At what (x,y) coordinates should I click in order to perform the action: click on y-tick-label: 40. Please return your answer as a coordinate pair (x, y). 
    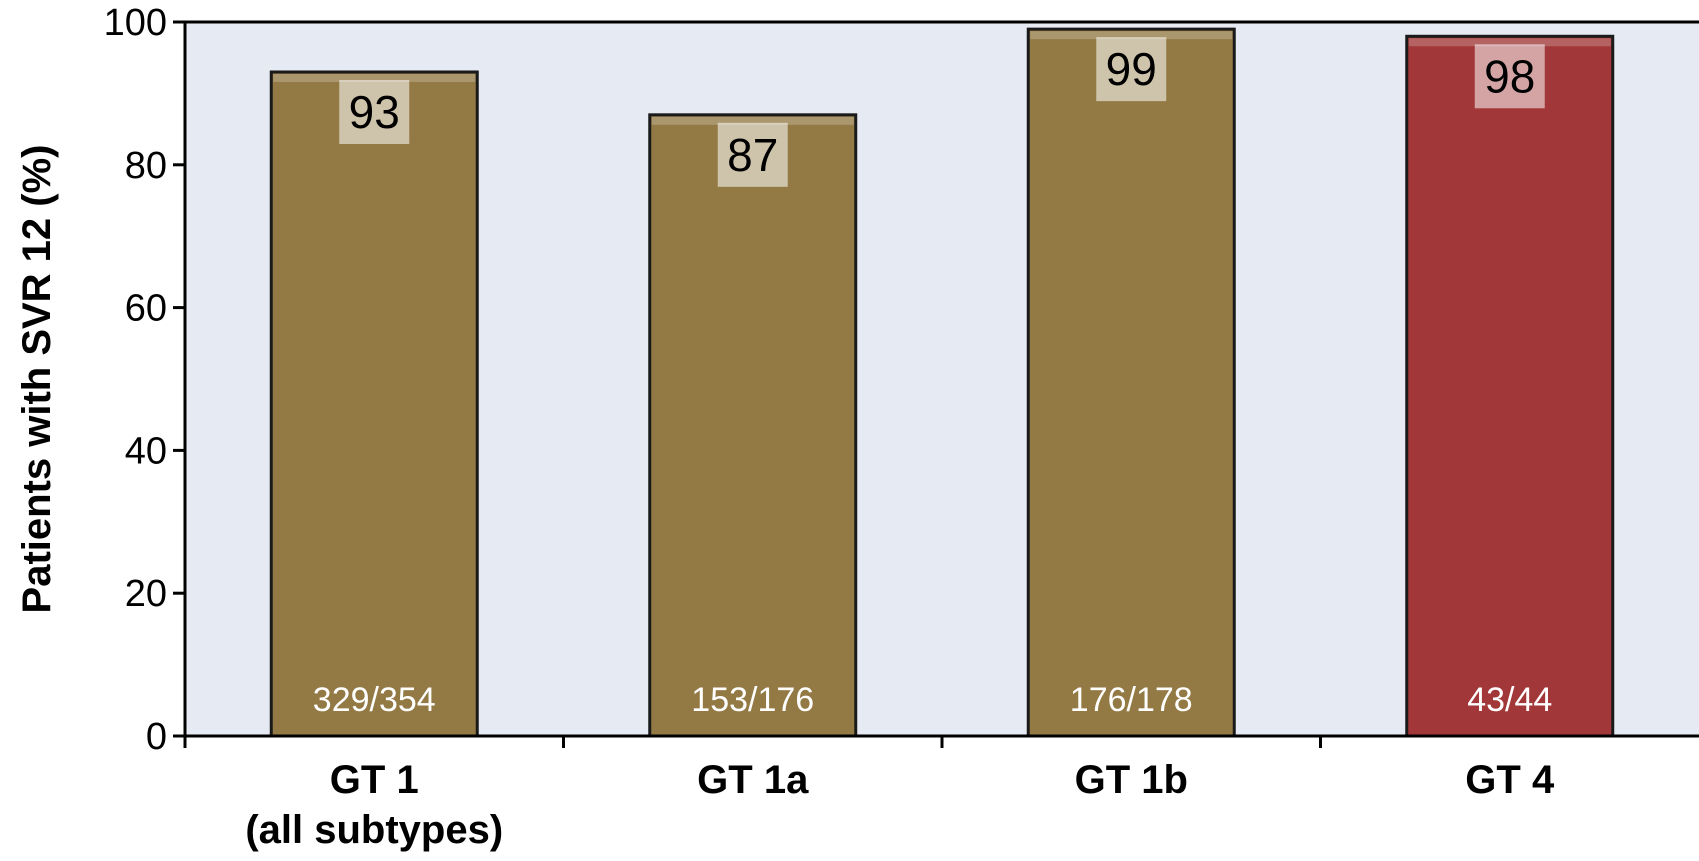
    Looking at the image, I should click on (146, 451).